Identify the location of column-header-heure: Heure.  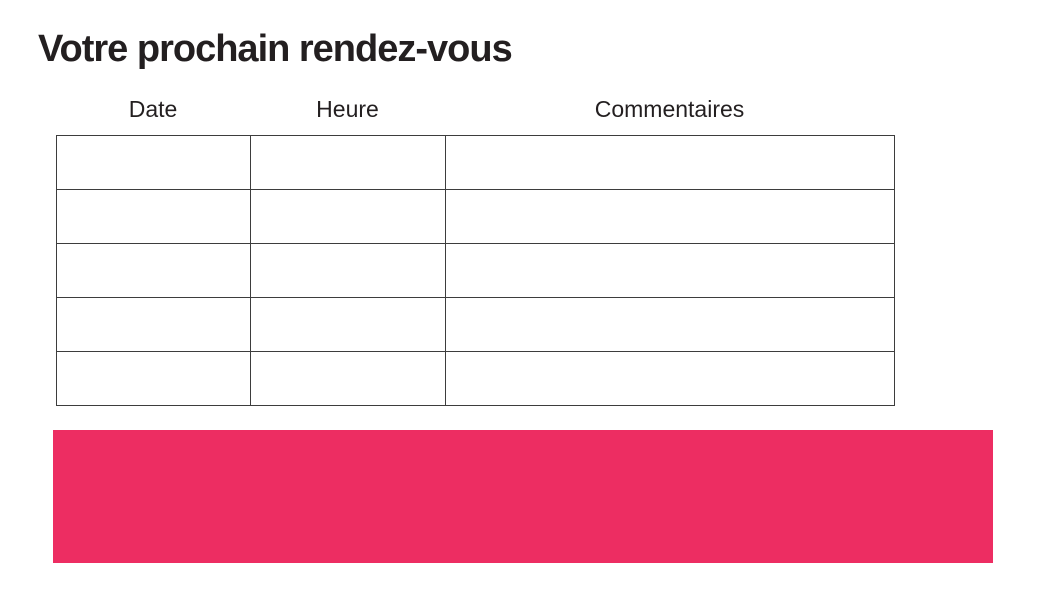
(347, 109).